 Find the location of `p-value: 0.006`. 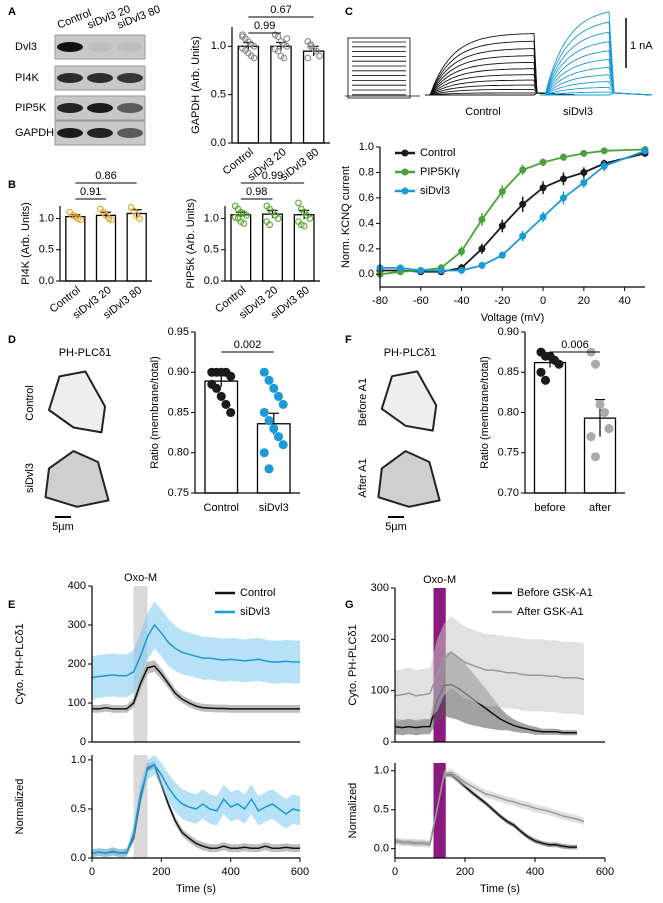

p-value: 0.006 is located at coordinates (575, 345).